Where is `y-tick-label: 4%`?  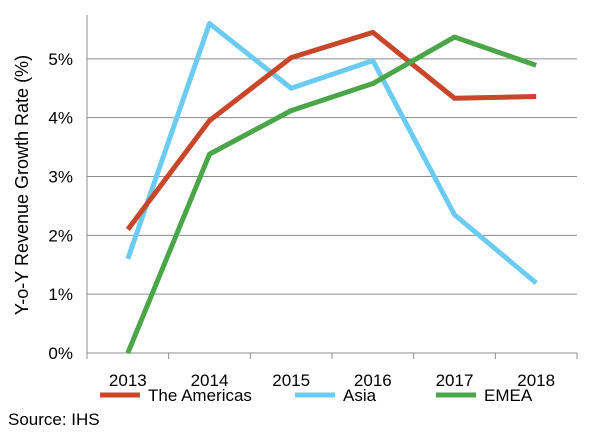
y-tick-label: 4% is located at coordinates (60, 118).